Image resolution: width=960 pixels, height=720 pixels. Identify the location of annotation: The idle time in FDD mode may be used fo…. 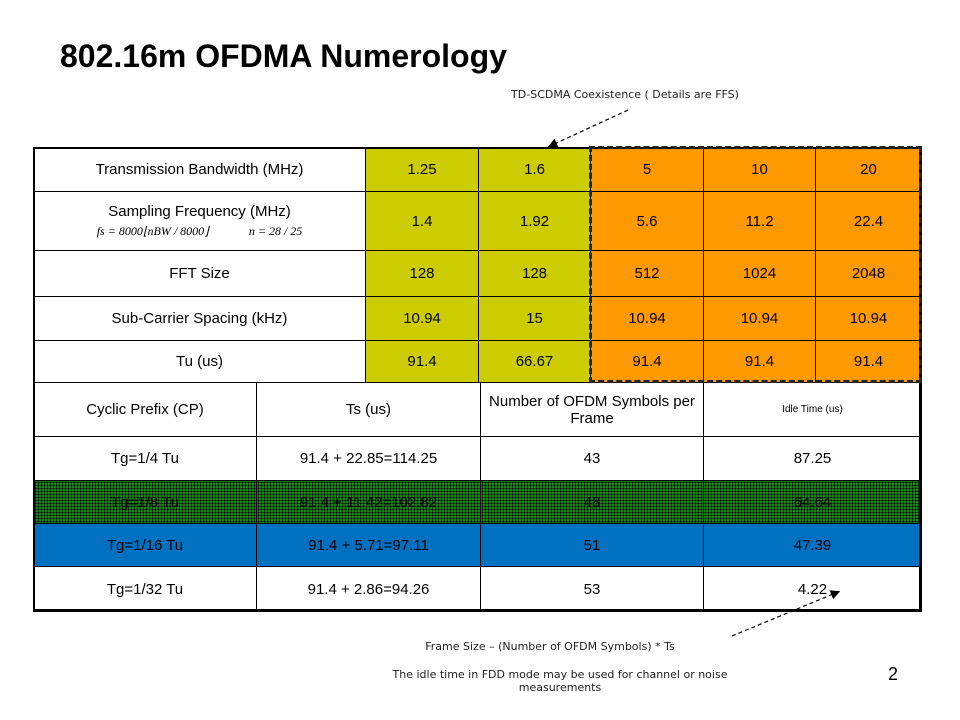
(560, 681).